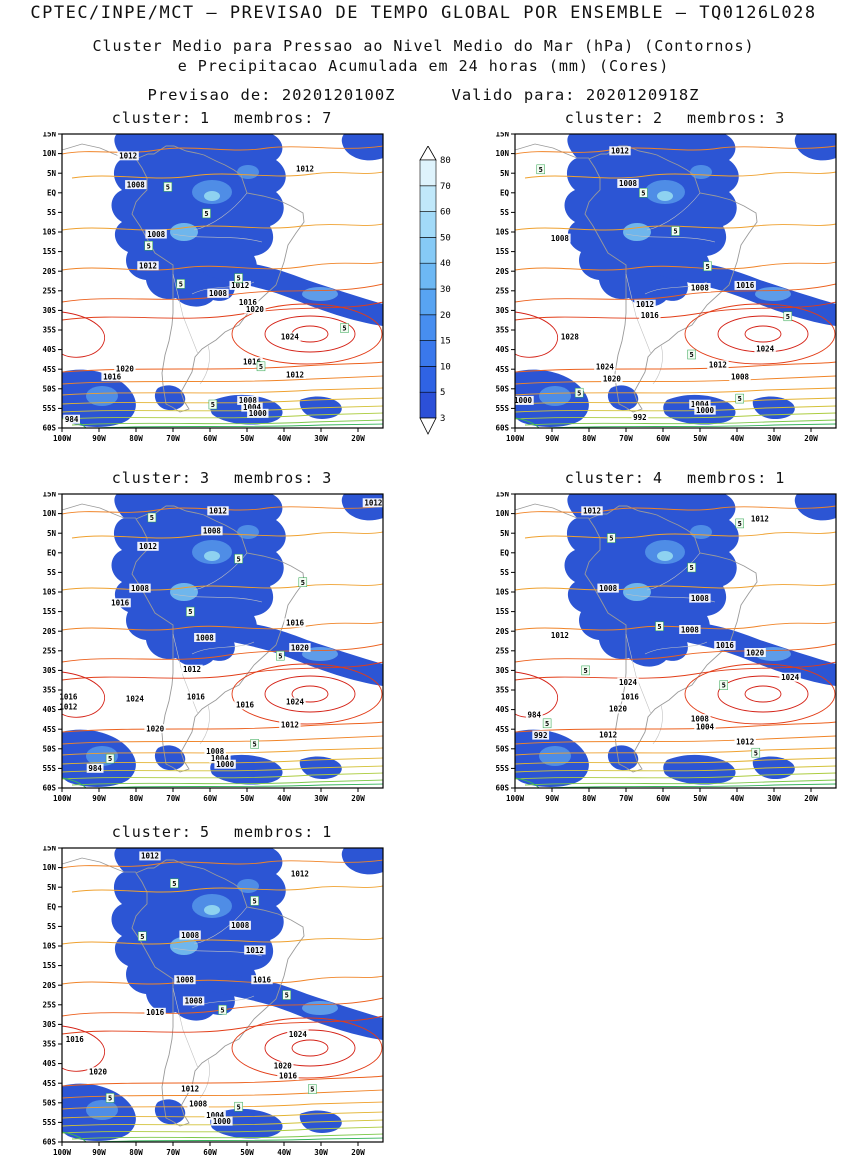 Image resolution: width=847 pixels, height=1157 pixels. I want to click on isobar-contour-high, so click(310, 694).